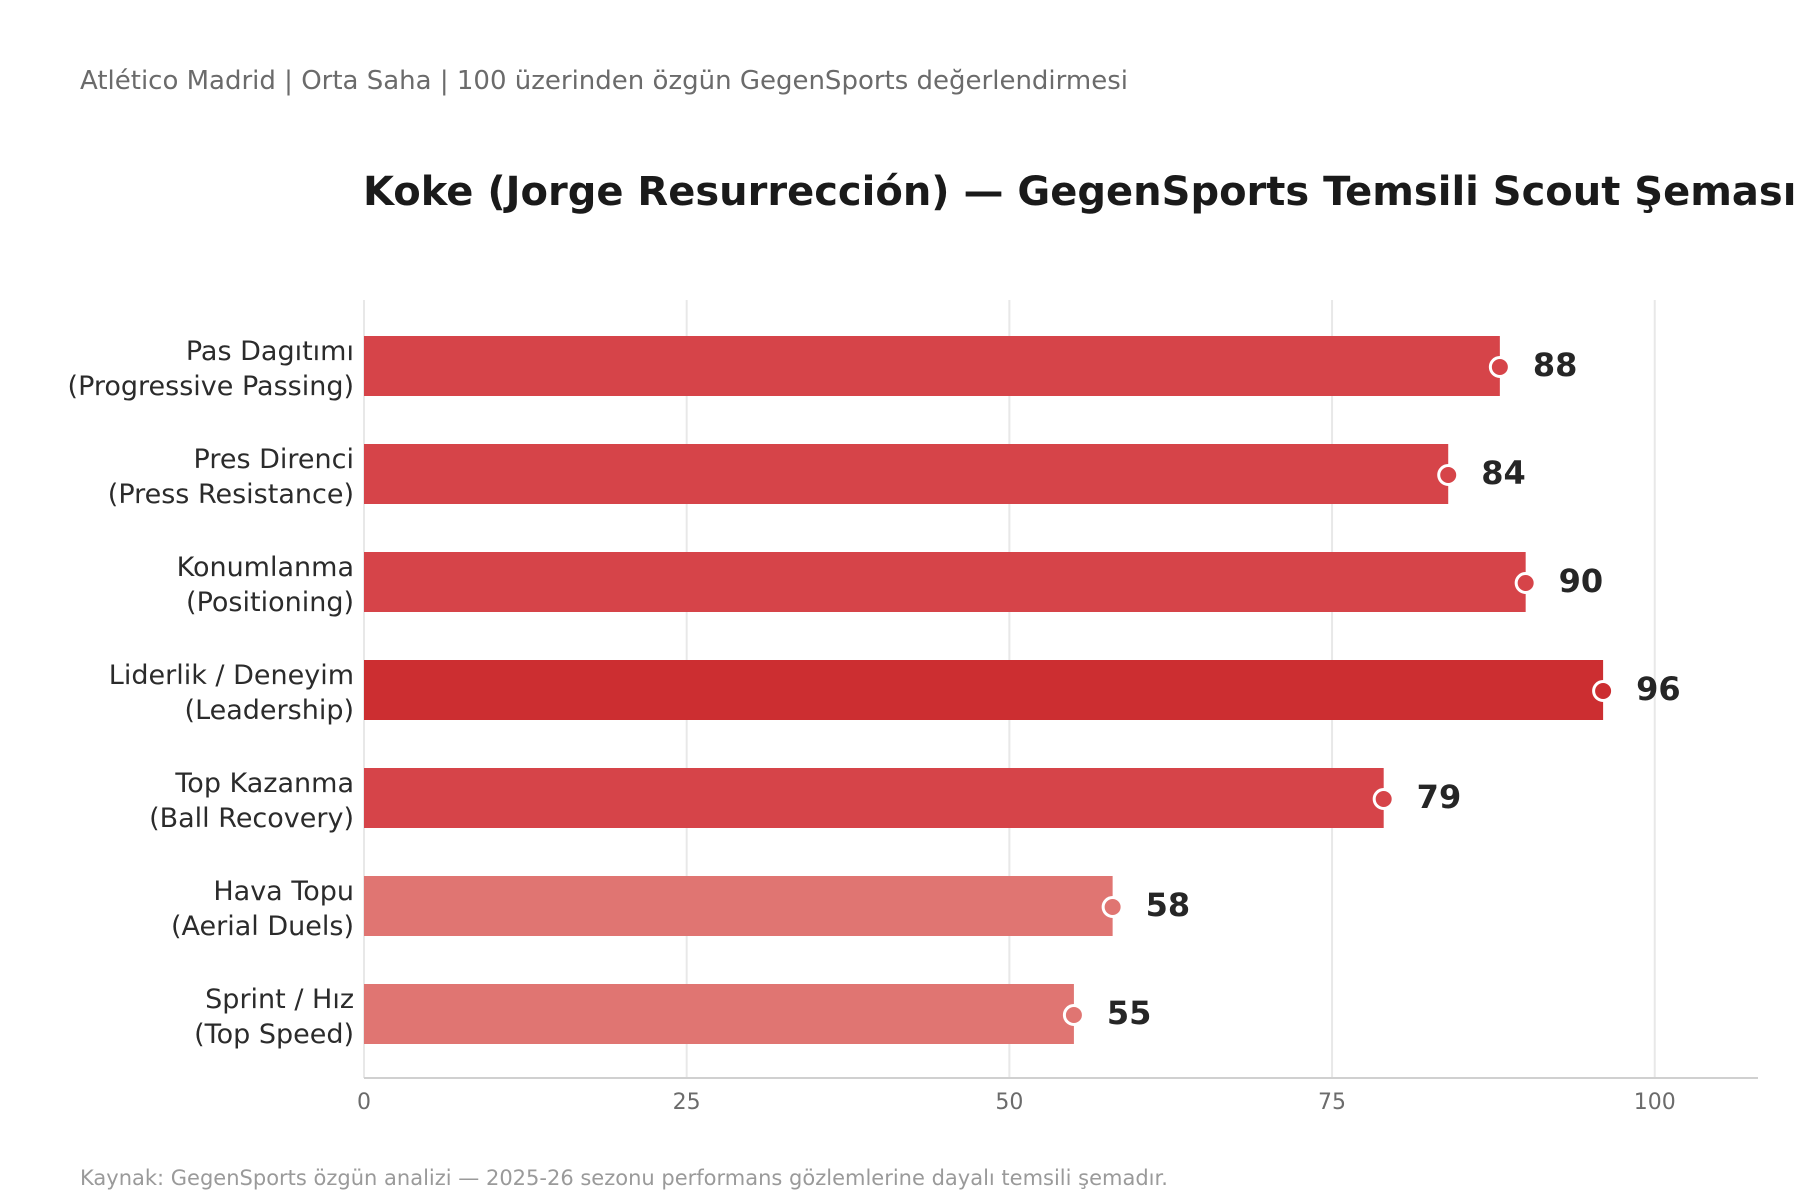  Describe the element at coordinates (1439, 797) in the screenshot. I see `value-label-4: 79` at that location.